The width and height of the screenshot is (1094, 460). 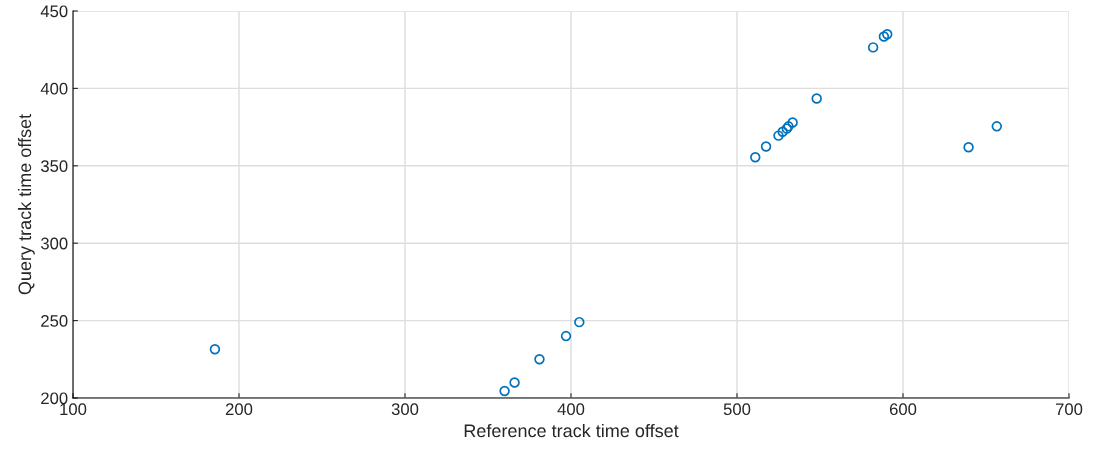 I want to click on x-tick-label: 400, so click(x=571, y=409).